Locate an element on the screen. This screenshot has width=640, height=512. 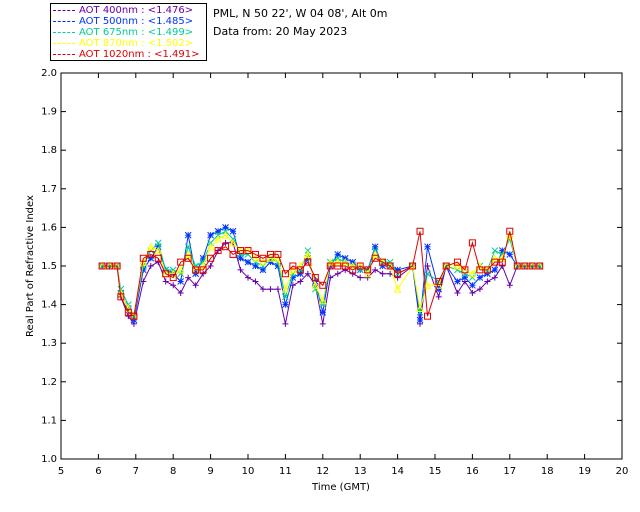
y-tick-label: 2.0 is located at coordinates (49, 73).